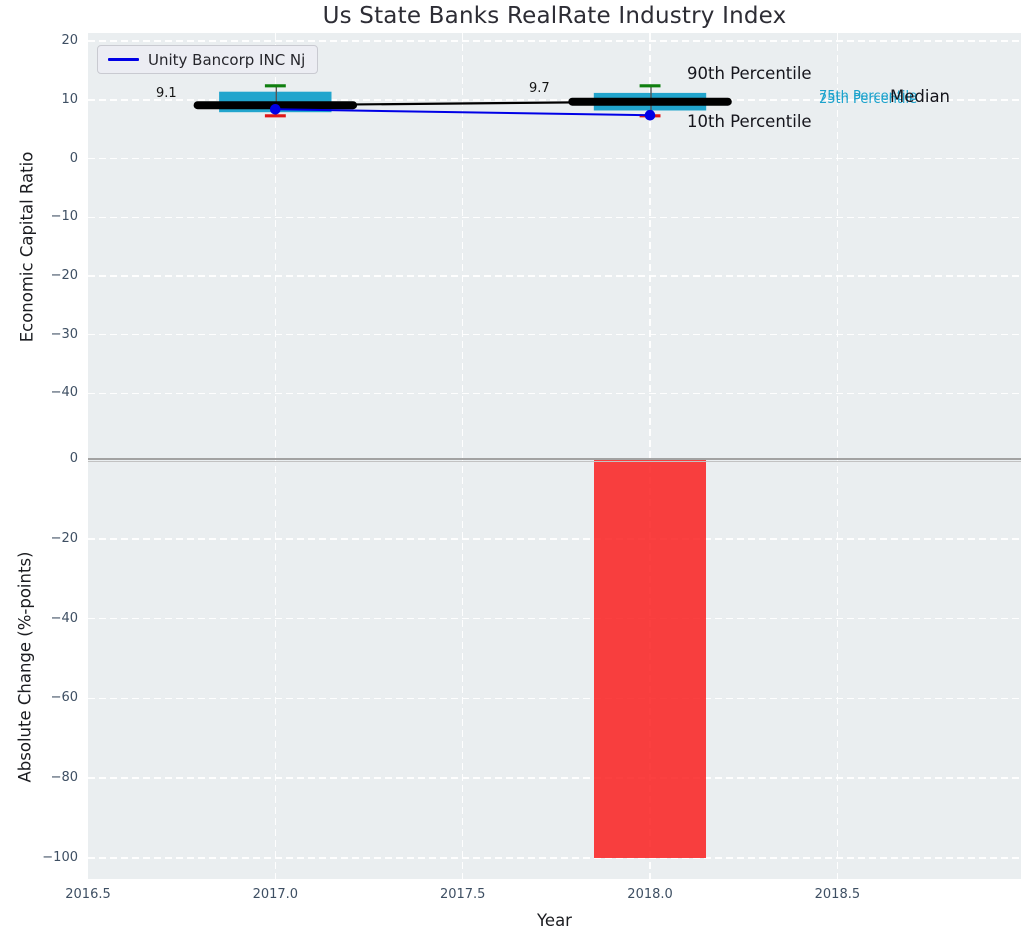  What do you see at coordinates (650, 658) in the screenshot?
I see `change-bar` at bounding box center [650, 658].